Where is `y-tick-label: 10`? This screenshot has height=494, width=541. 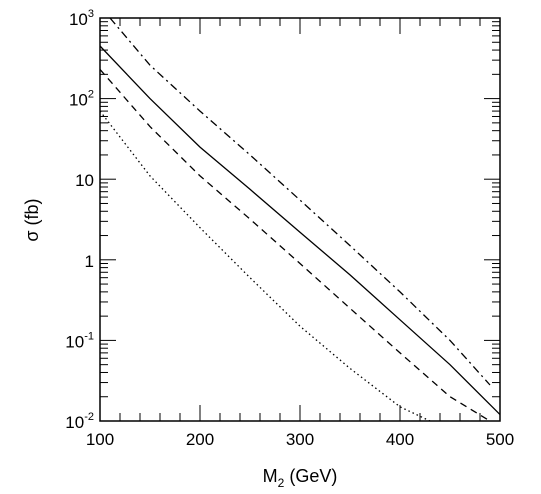
y-tick-label: 10 is located at coordinates (84, 180).